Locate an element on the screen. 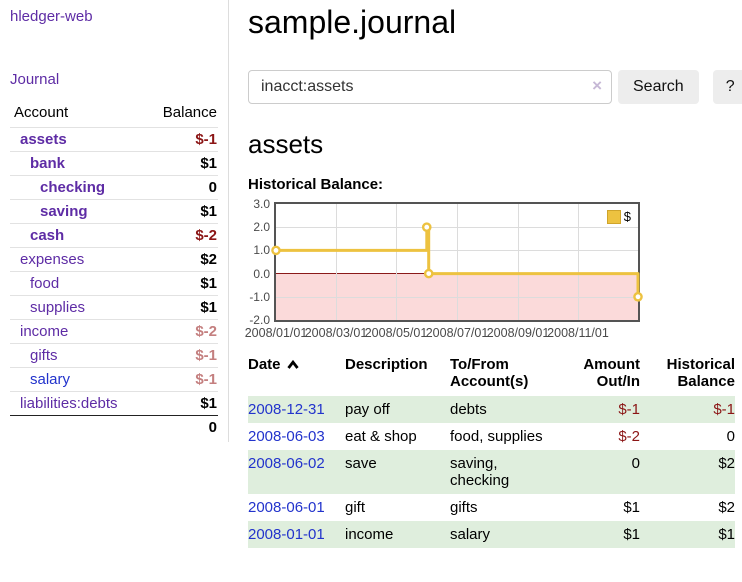 This screenshot has width=742, height=582. transaction-row: 2008-01-01 income salary $1 $1 is located at coordinates (491, 534).